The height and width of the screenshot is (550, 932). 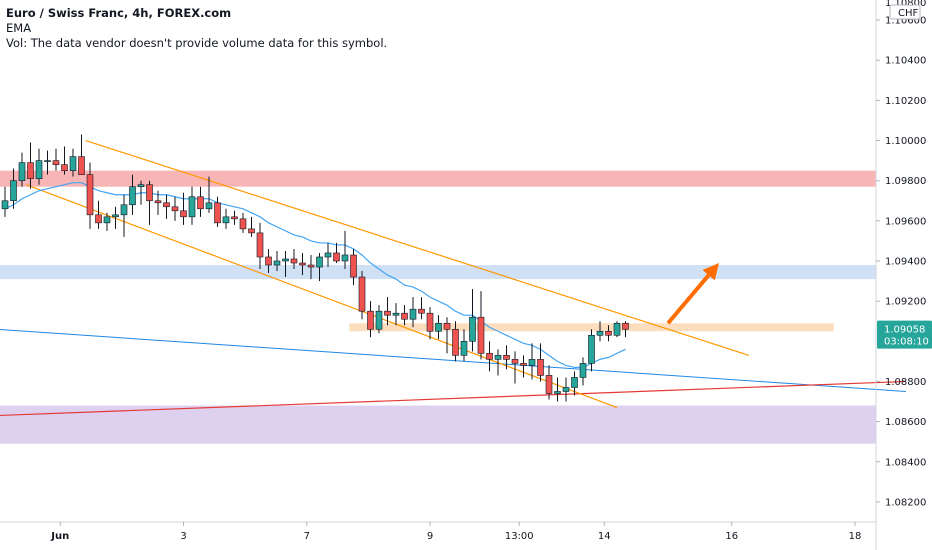 What do you see at coordinates (438, 178) in the screenshot?
I see `zone-red` at bounding box center [438, 178].